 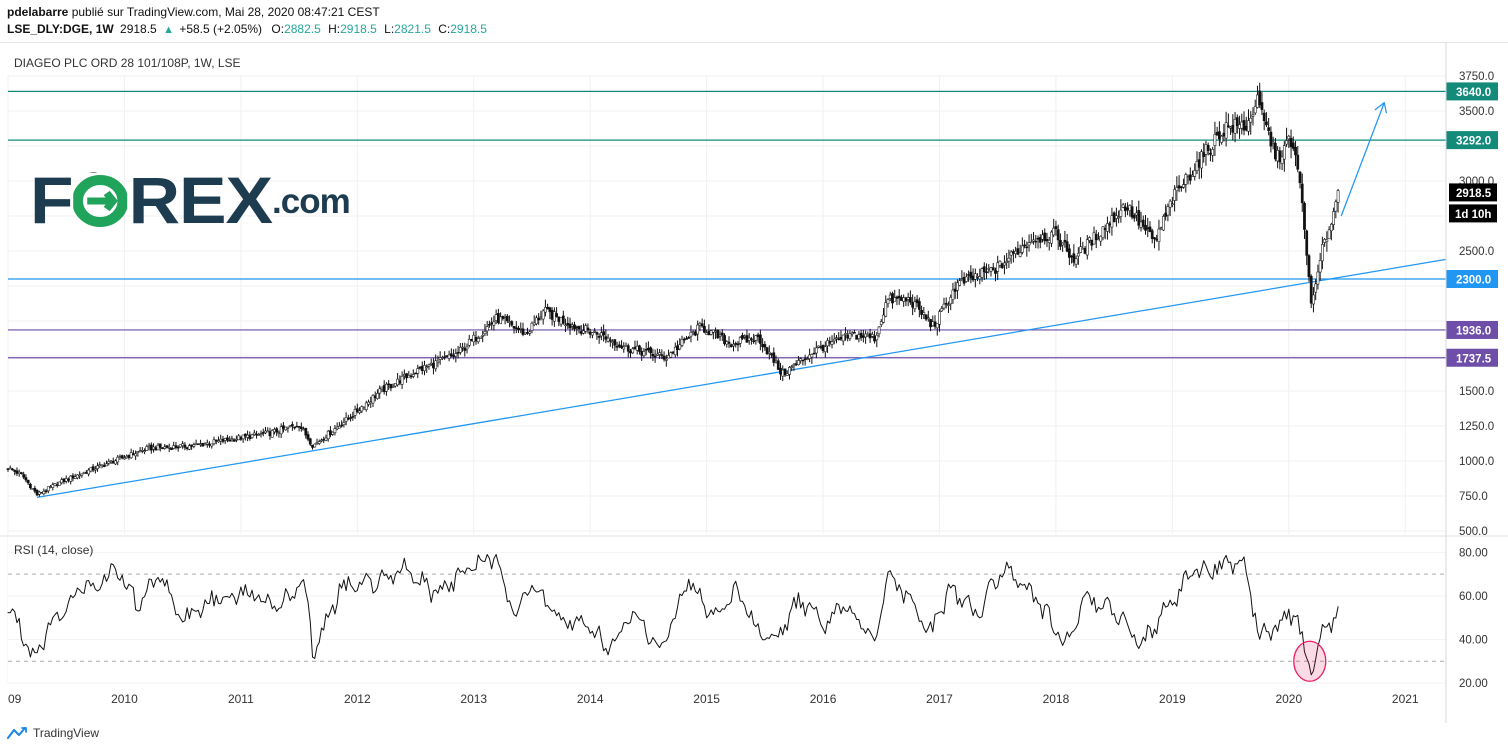 What do you see at coordinates (1310, 661) in the screenshot?
I see `rsi-oversold-circle` at bounding box center [1310, 661].